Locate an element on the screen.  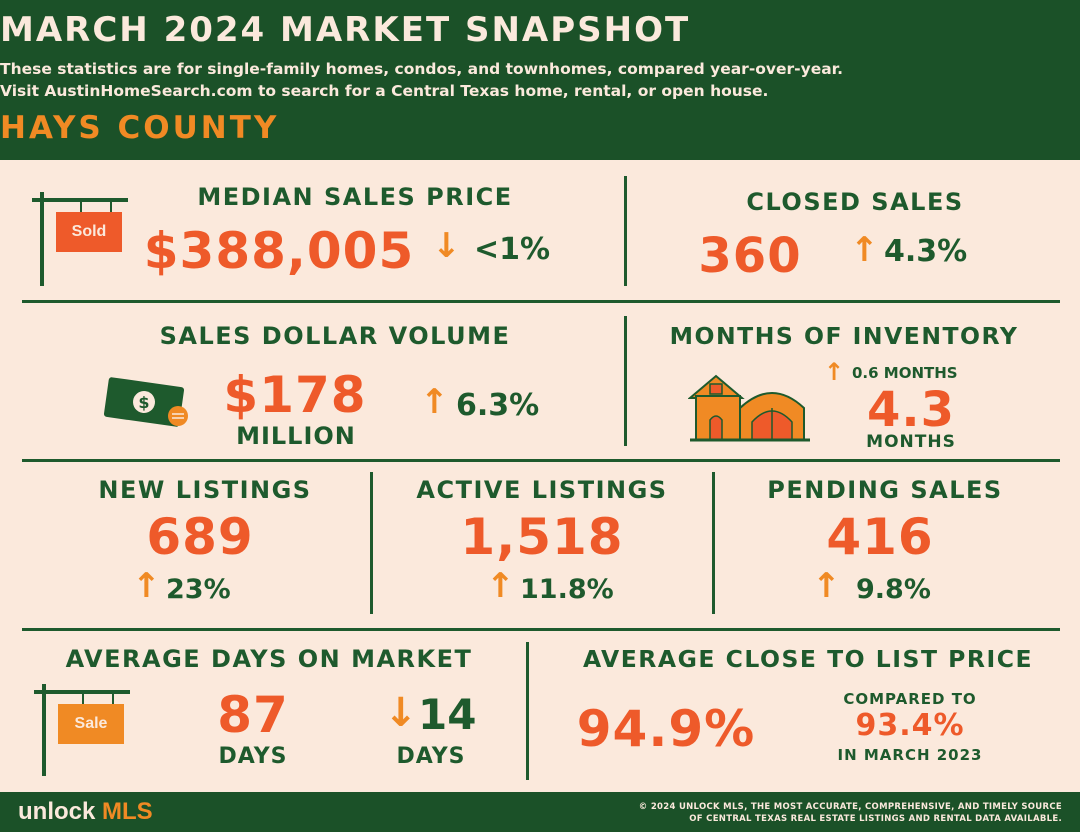
page-title: MARCH 2024 MARKET SNAPSHOT is located at coordinates (345, 30).